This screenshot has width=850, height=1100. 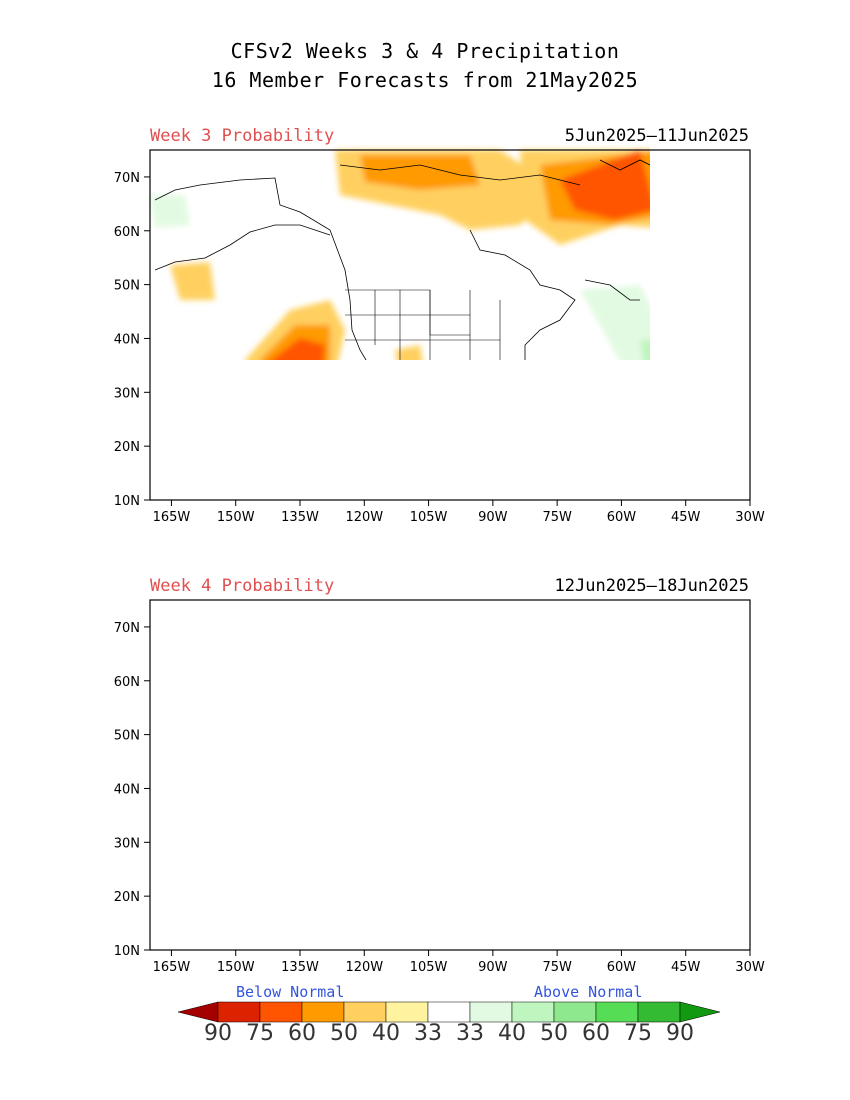 What do you see at coordinates (700, 1012) in the screenshot?
I see `legend-arrow-right` at bounding box center [700, 1012].